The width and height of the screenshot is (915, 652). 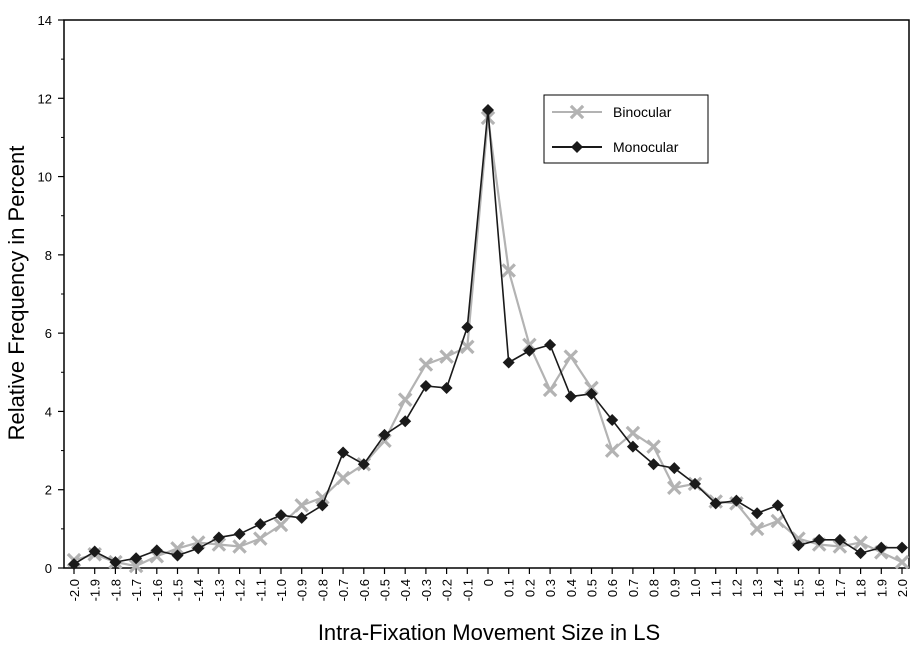 What do you see at coordinates (95, 590) in the screenshot?
I see `x-tick-label: -1.9` at bounding box center [95, 590].